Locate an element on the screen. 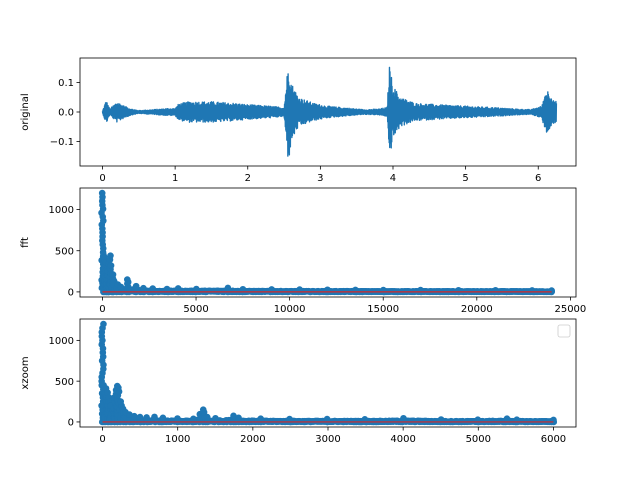  fft-x-tick-label: 0 is located at coordinates (102, 309).